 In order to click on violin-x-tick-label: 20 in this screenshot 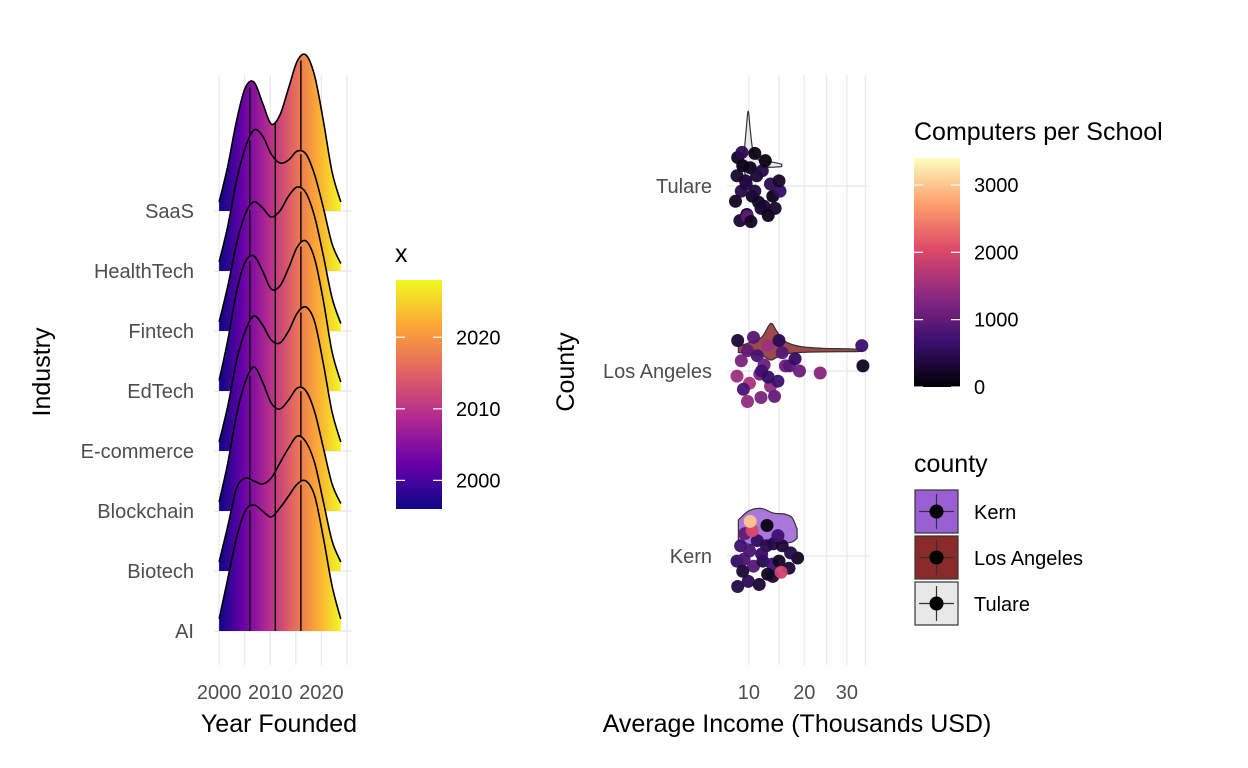, I will do `click(804, 693)`.